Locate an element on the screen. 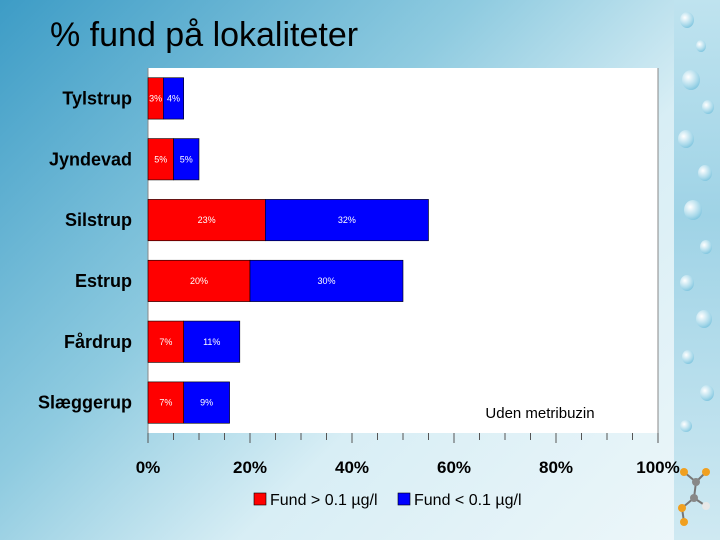 This screenshot has width=720, height=540. x-tick-label: 40% is located at coordinates (352, 467).